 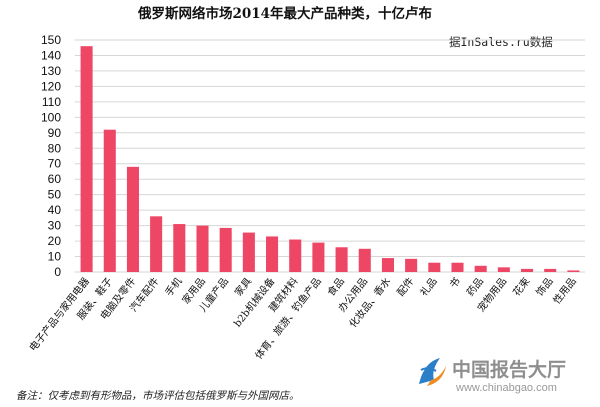 What do you see at coordinates (475, 286) in the screenshot?
I see `x-tick-label: 药品` at bounding box center [475, 286].